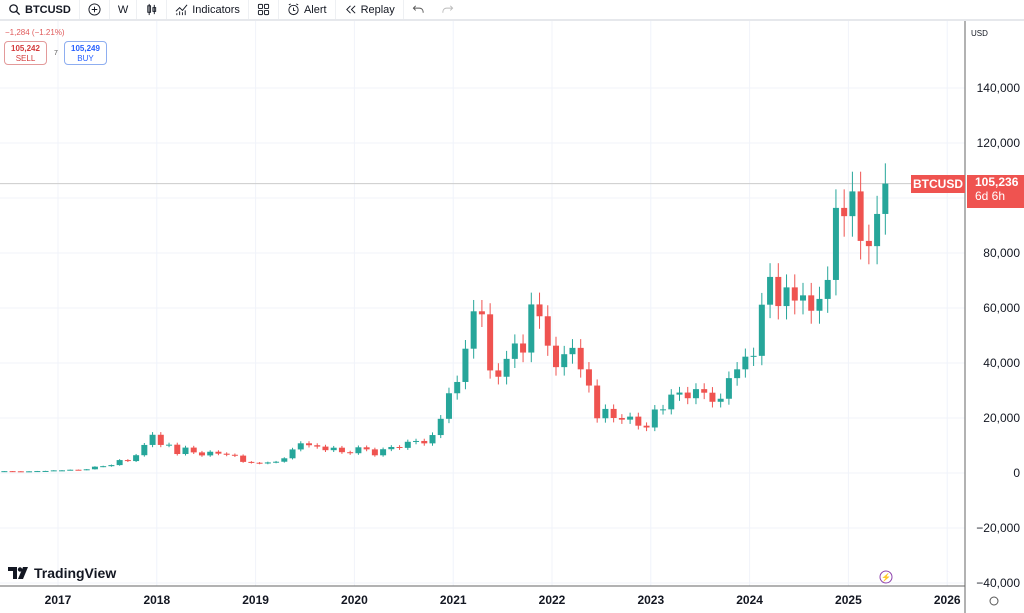 Image resolution: width=1024 pixels, height=613 pixels. What do you see at coordinates (40, 9) in the screenshot?
I see `symbol-search-button: BTCUSD` at bounding box center [40, 9].